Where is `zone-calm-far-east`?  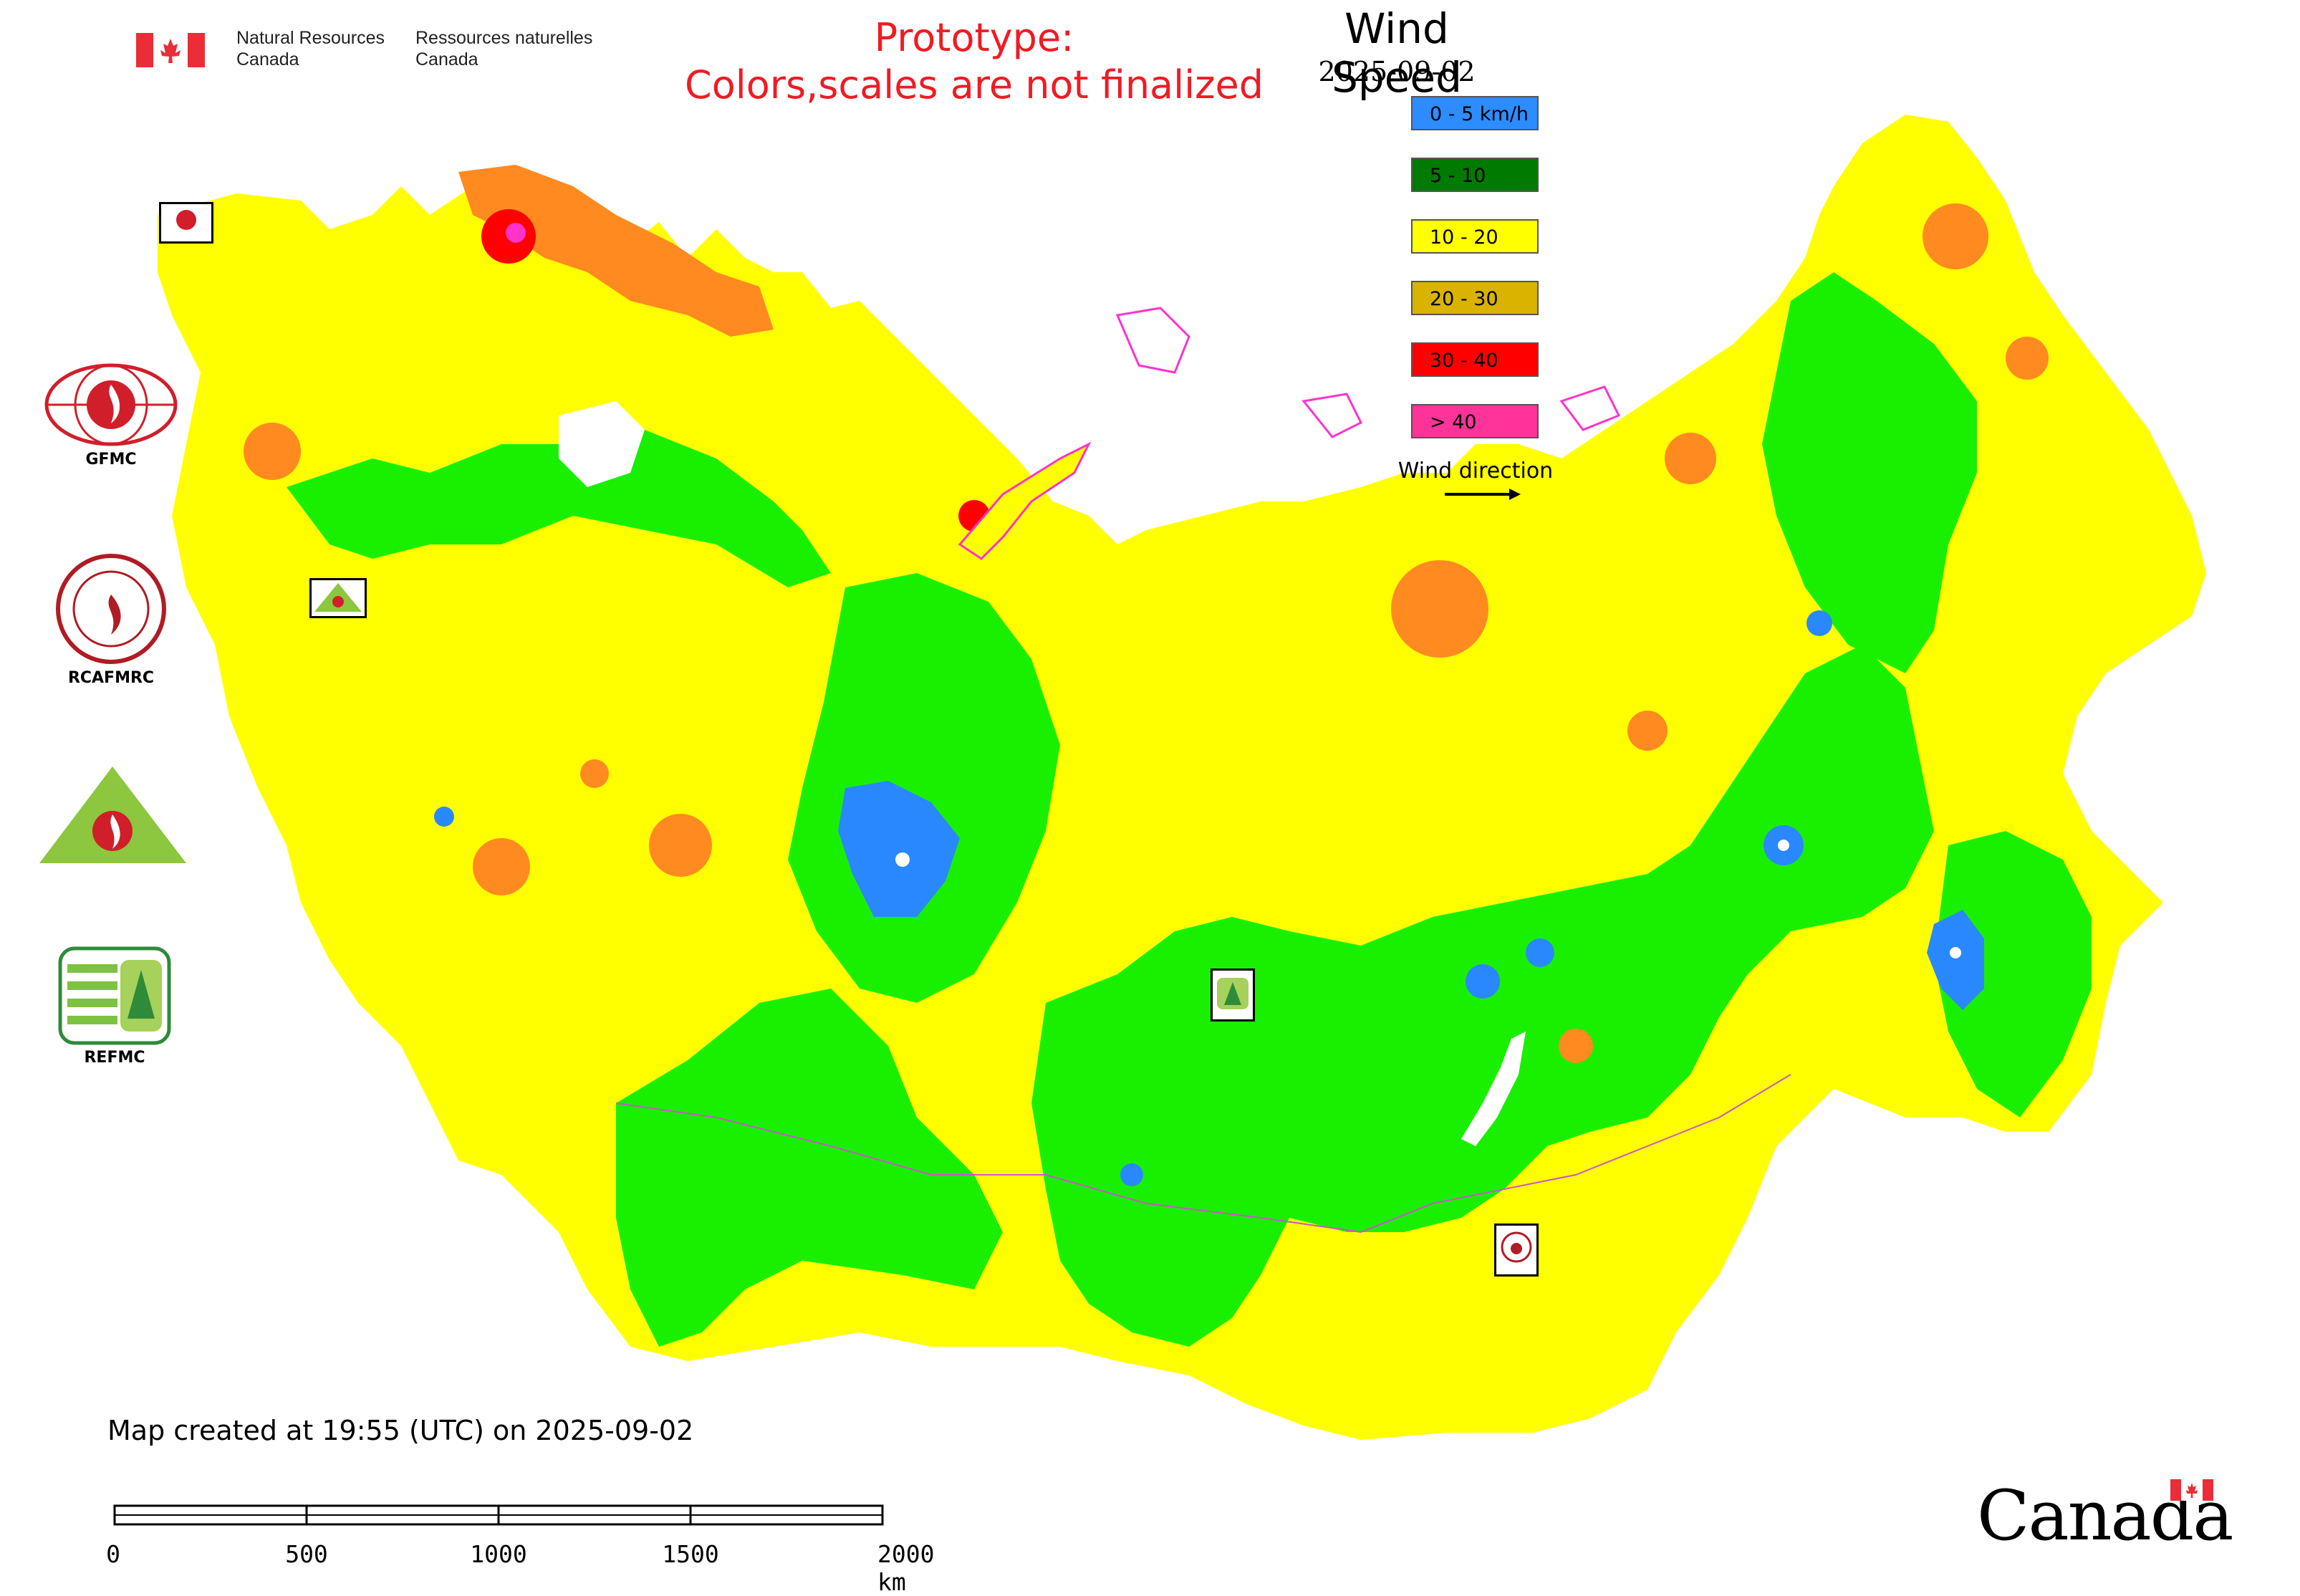
zone-calm-far-east is located at coordinates (1955, 960).